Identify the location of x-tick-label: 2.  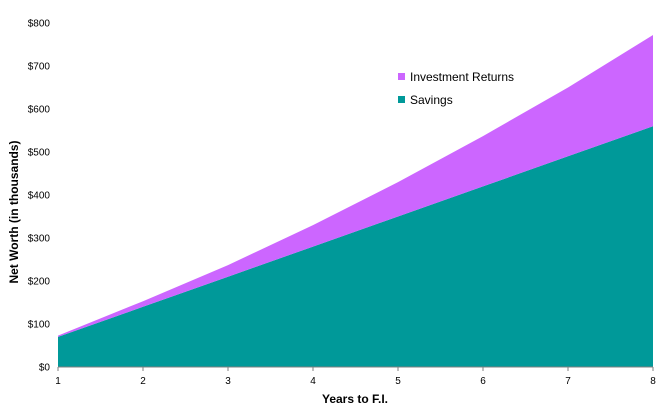
(143, 381).